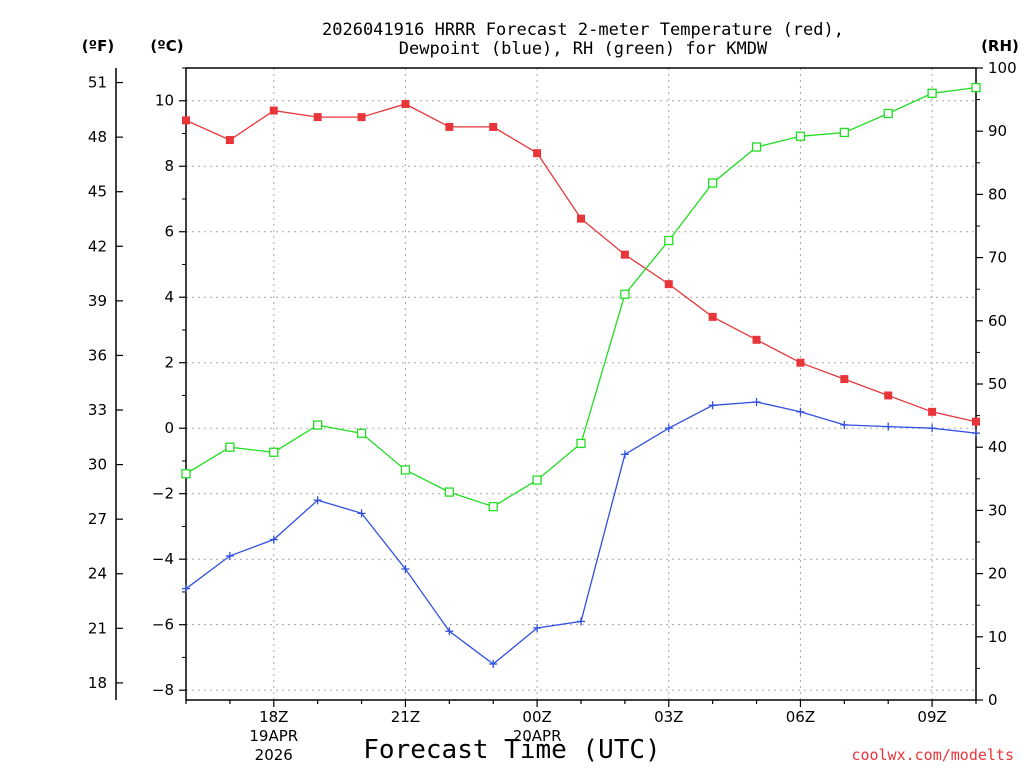 This screenshot has height=768, width=1024. Describe the element at coordinates (169, 297) in the screenshot. I see `celsius-tick-label: 4` at that location.